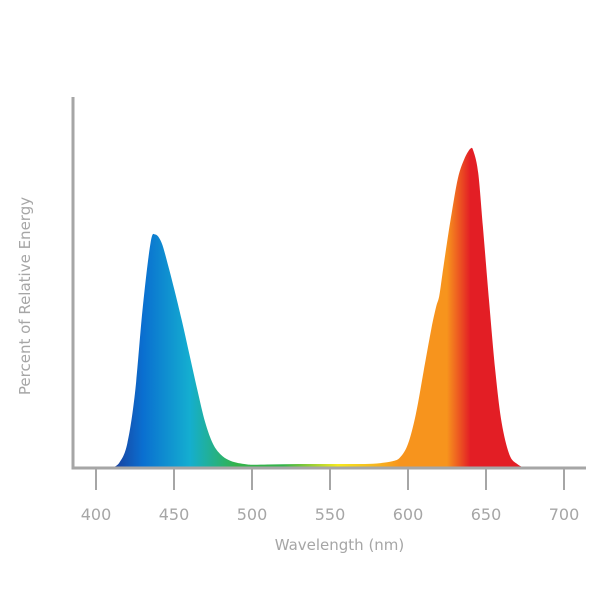 The height and width of the screenshot is (600, 600). Describe the element at coordinates (252, 514) in the screenshot. I see `x-tick-label: 500` at that location.